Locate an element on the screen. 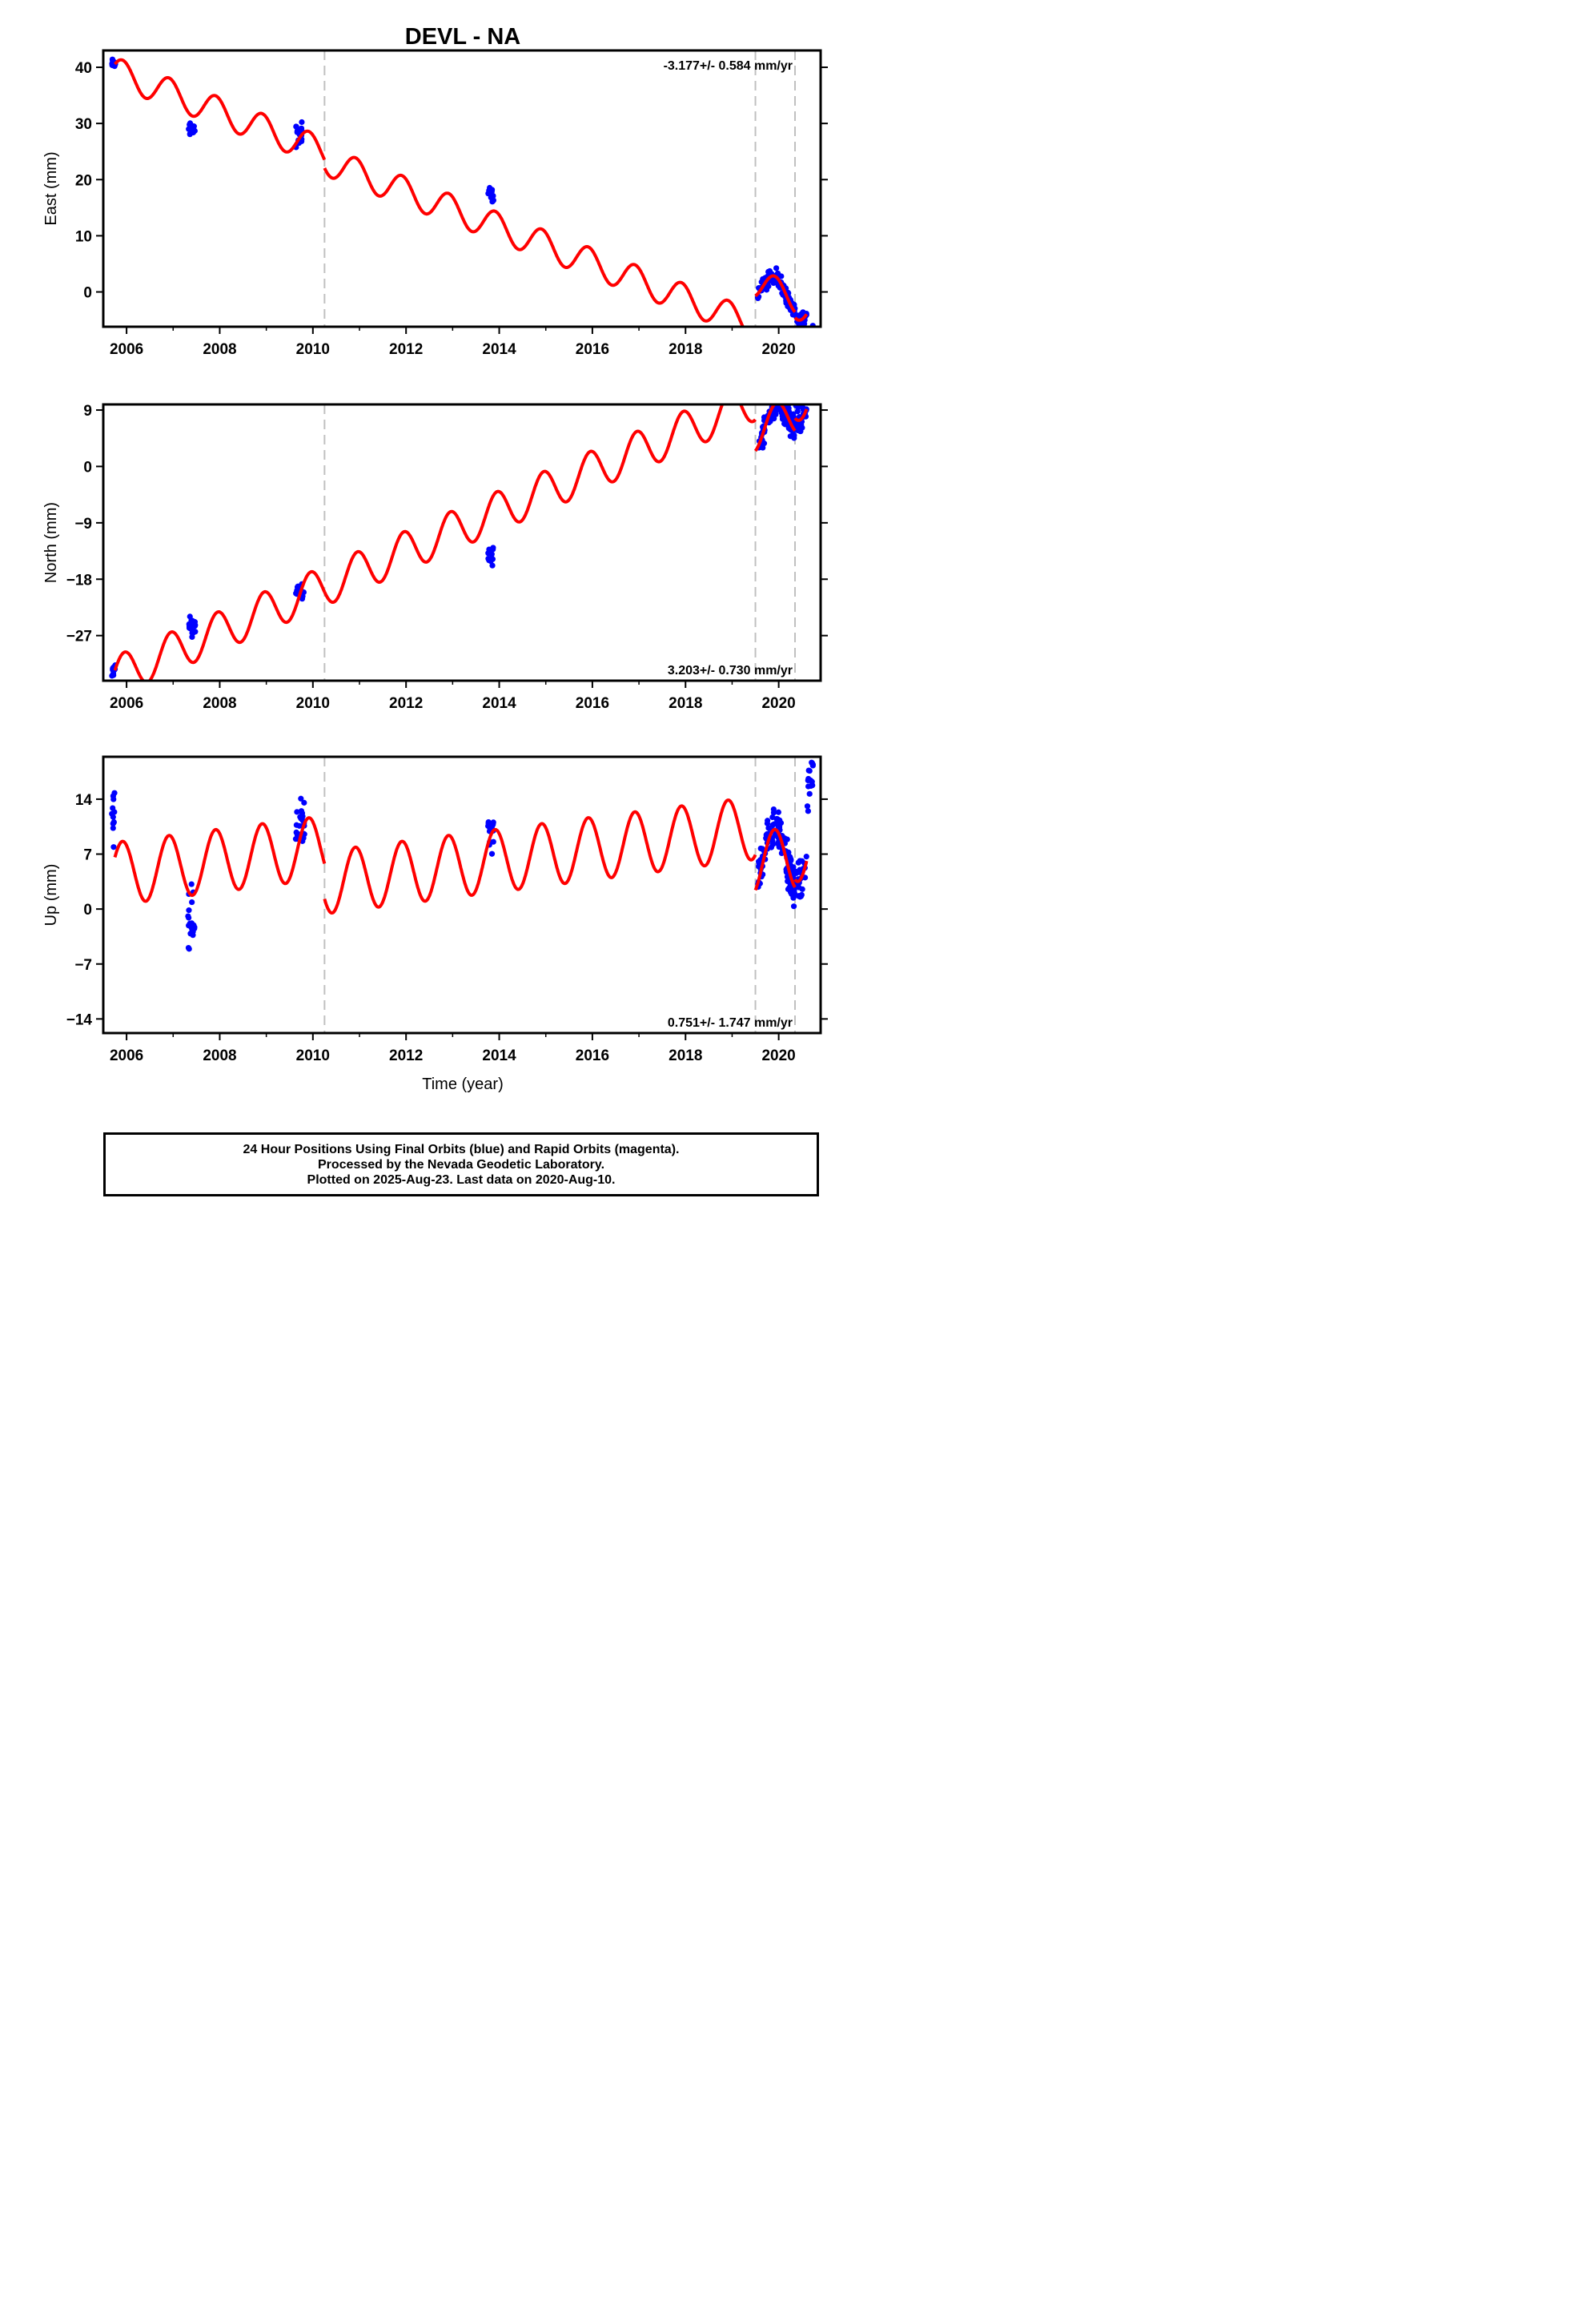 This screenshot has height=2324, width=1582. up-x-tick-label-0: 2006 is located at coordinates (127, 1055).